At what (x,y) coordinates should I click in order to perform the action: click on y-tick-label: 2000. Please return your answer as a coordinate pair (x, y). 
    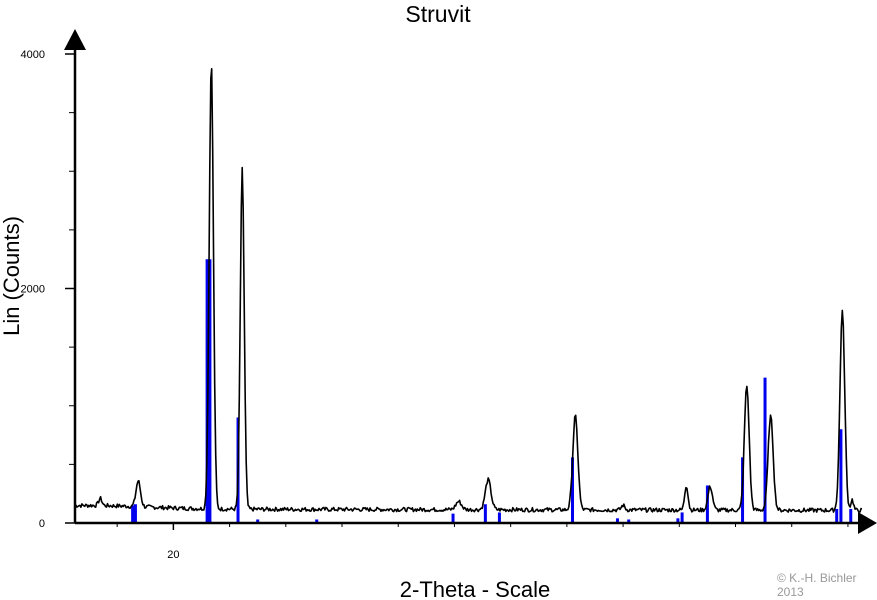
    Looking at the image, I should click on (33, 290).